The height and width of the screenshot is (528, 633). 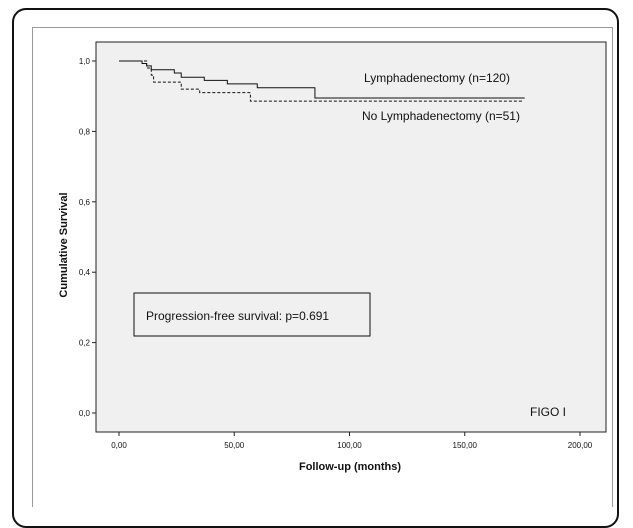 I want to click on y-tick-label: 0,2, so click(x=85, y=343).